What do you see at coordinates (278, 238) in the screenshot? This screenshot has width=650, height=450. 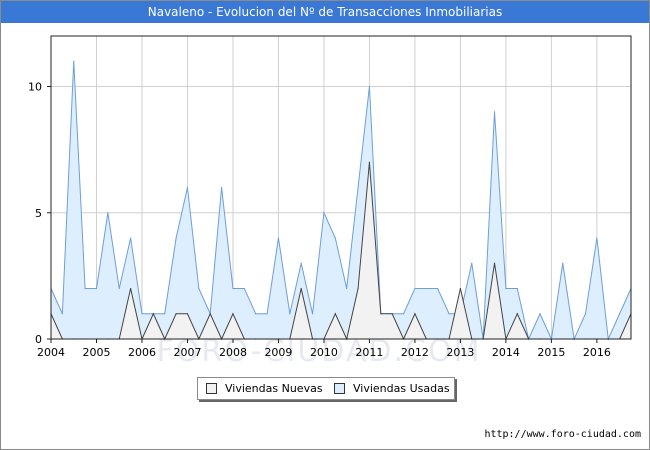 I see `point-usadas-2009Q1` at bounding box center [278, 238].